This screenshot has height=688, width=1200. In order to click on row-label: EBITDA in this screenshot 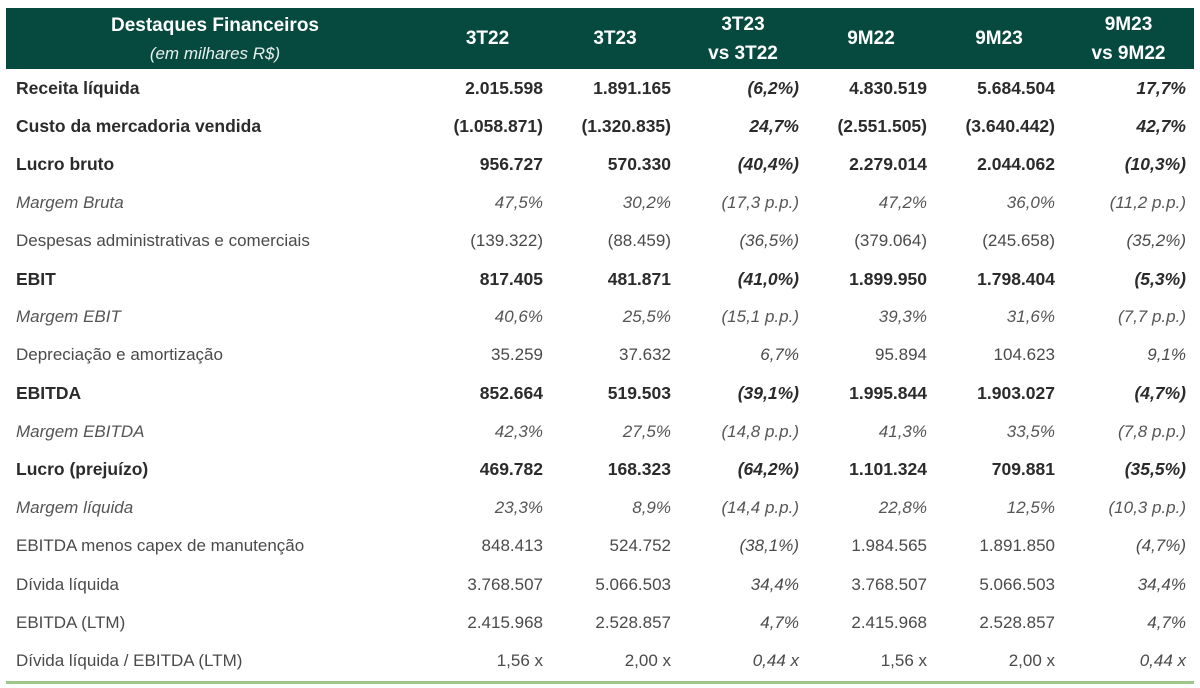, I will do `click(49, 393)`.